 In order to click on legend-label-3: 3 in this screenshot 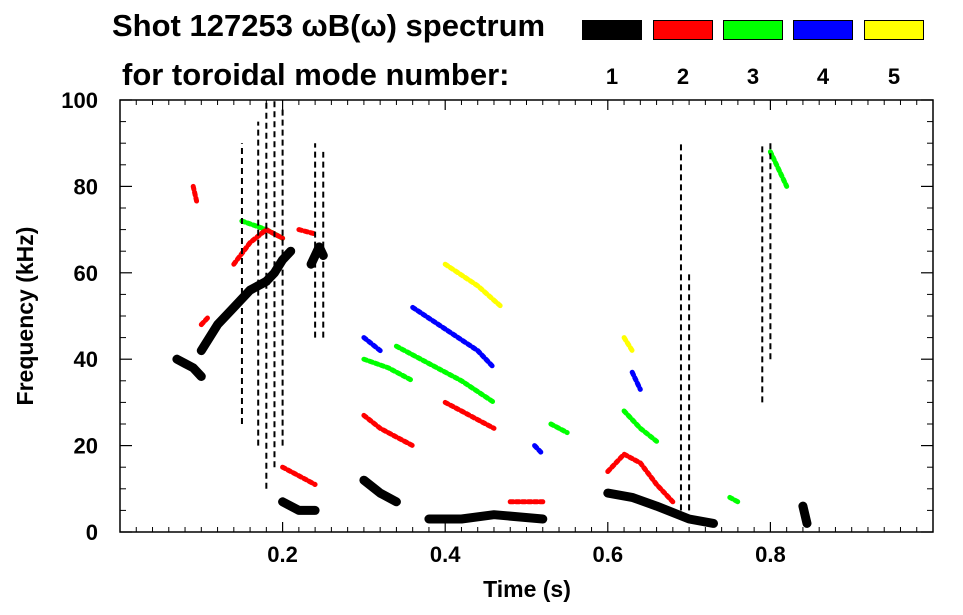, I will do `click(753, 76)`.